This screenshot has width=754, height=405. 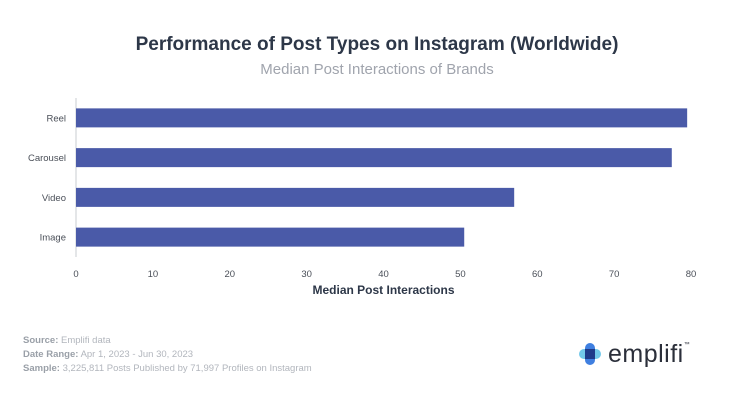 What do you see at coordinates (306, 274) in the screenshot?
I see `x-tick-label-30: 30` at bounding box center [306, 274].